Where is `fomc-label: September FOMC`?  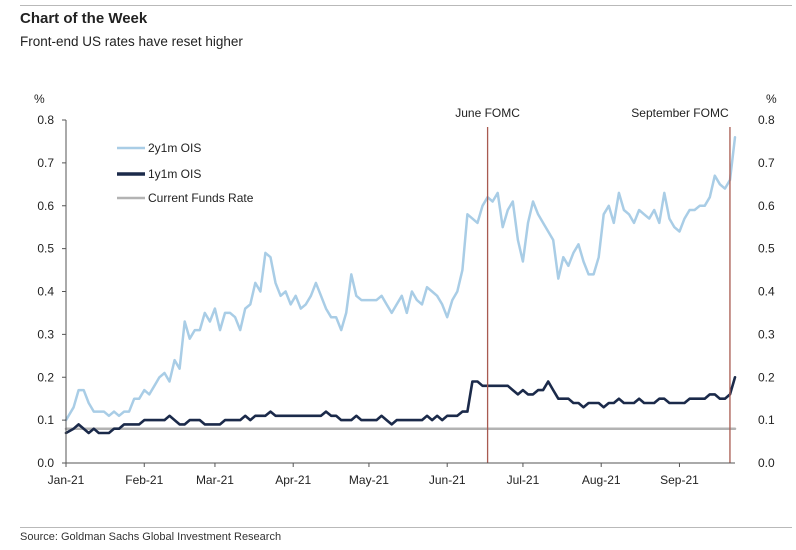 fomc-label: September FOMC is located at coordinates (680, 113).